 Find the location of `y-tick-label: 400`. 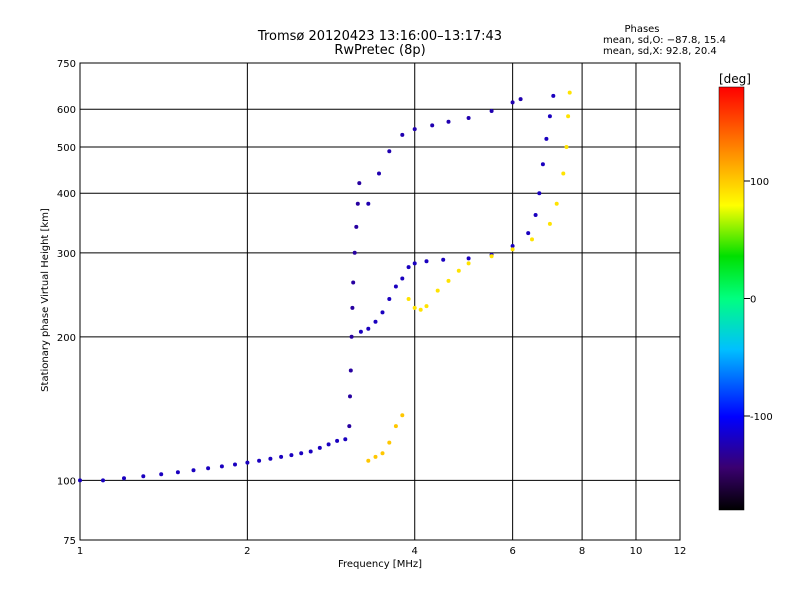

y-tick-label: 400 is located at coordinates (66, 194).